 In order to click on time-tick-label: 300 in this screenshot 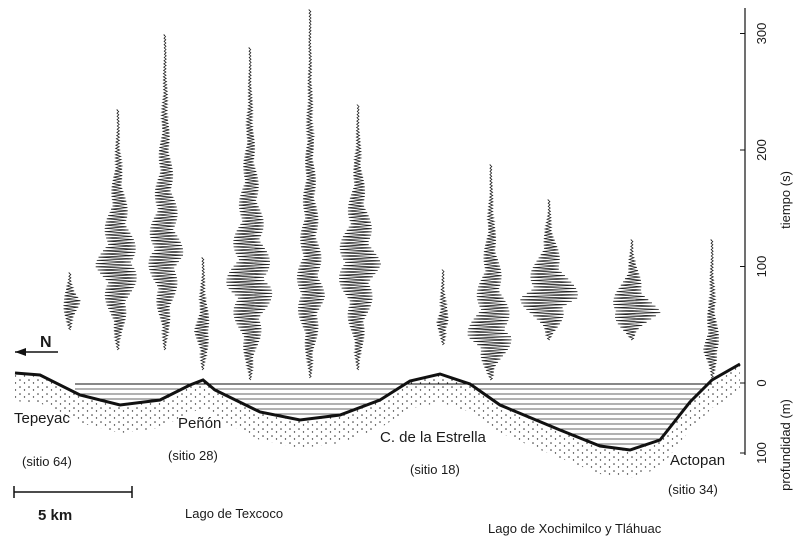, I will do `click(761, 34)`.